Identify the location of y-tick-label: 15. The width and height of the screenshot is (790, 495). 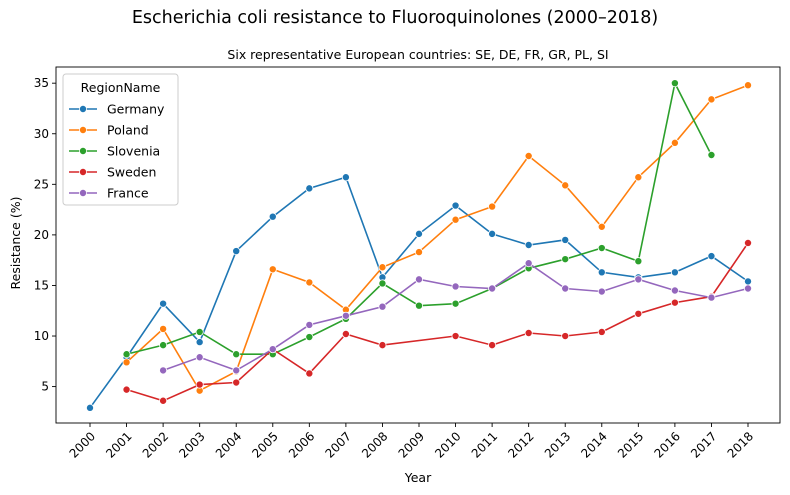
(41, 285).